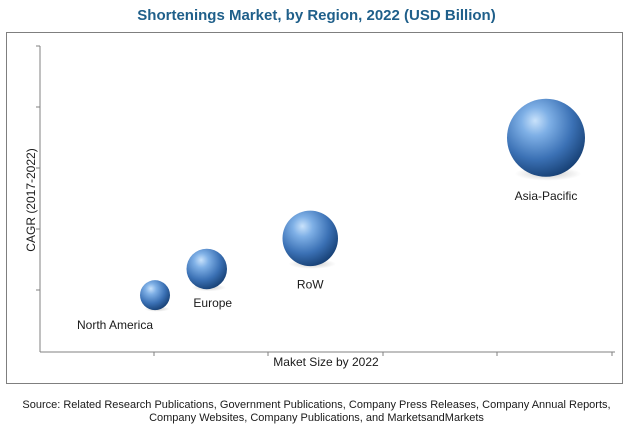 The image size is (633, 430). Describe the element at coordinates (546, 137) in the screenshot. I see `bubble-asia-pacific` at that location.